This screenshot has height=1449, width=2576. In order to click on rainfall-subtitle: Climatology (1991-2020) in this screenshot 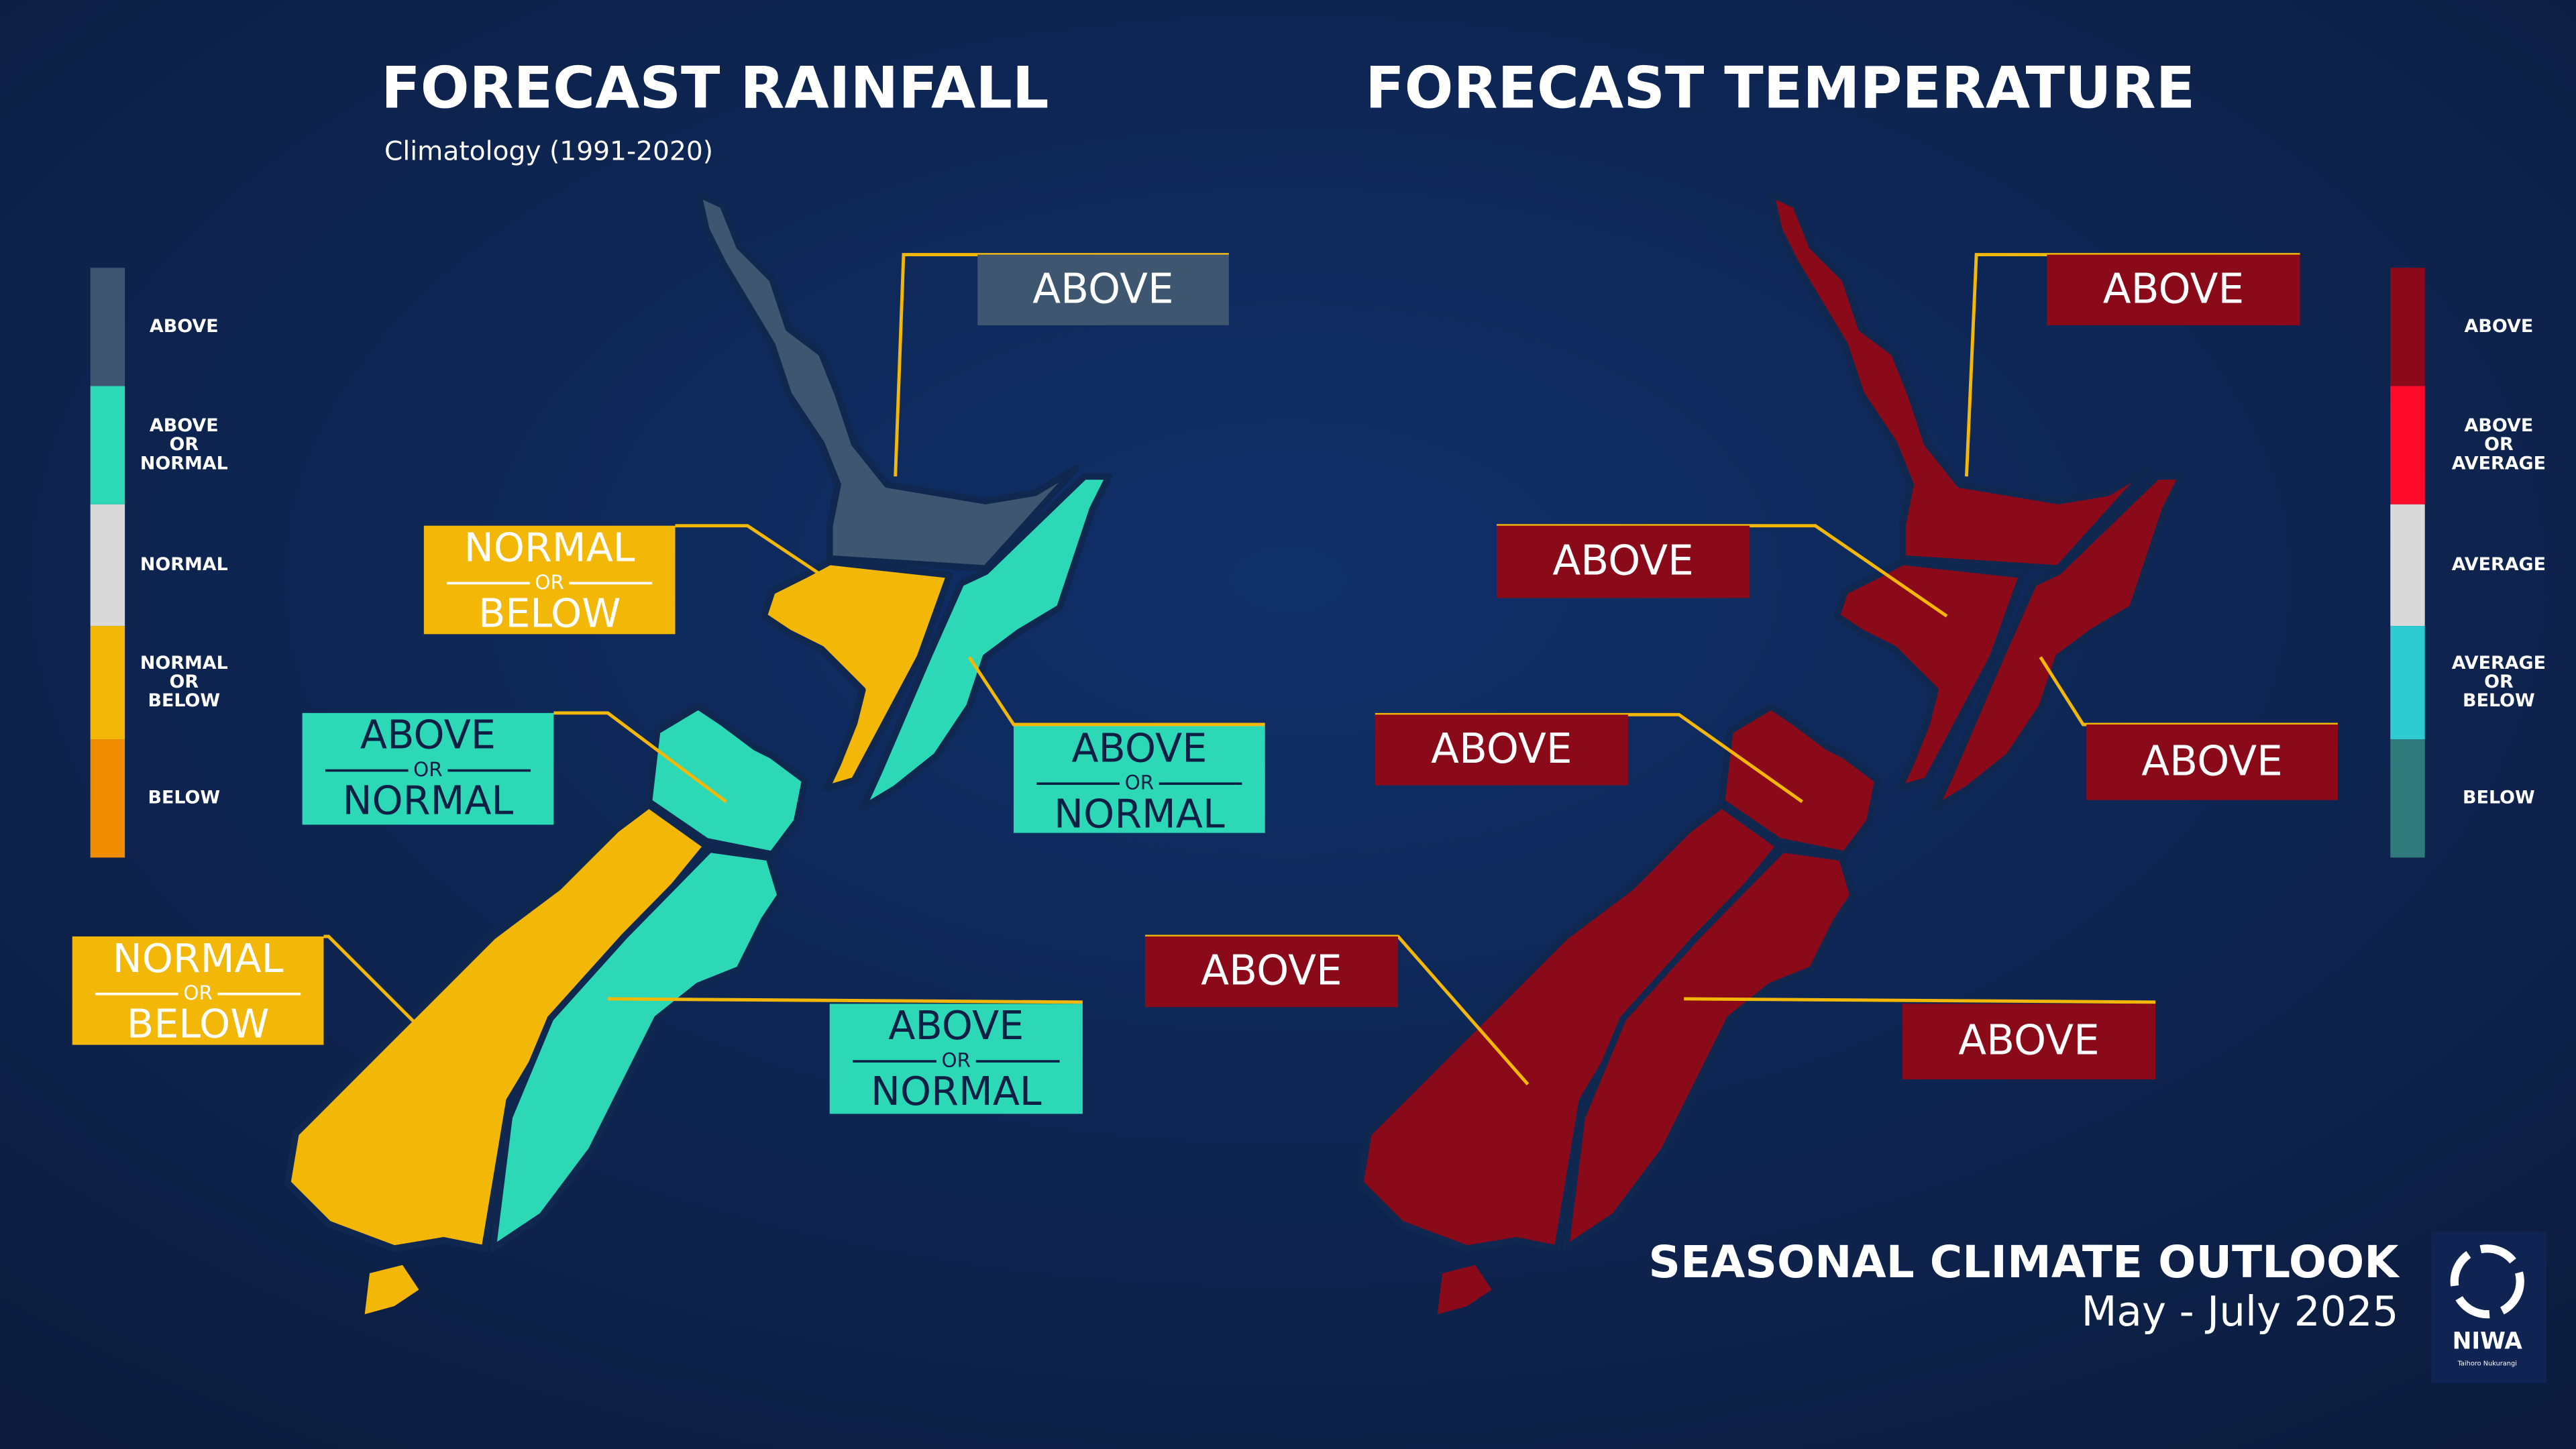, I will do `click(548, 151)`.